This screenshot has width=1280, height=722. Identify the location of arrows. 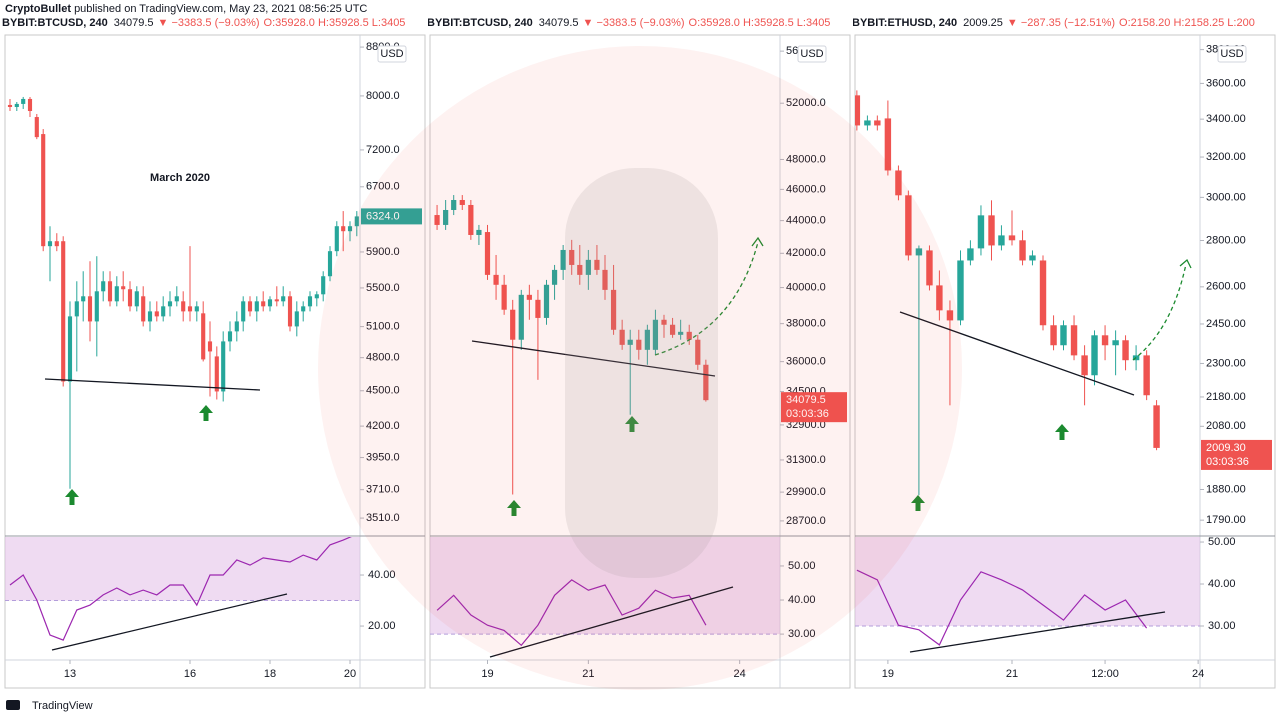
(567, 460).